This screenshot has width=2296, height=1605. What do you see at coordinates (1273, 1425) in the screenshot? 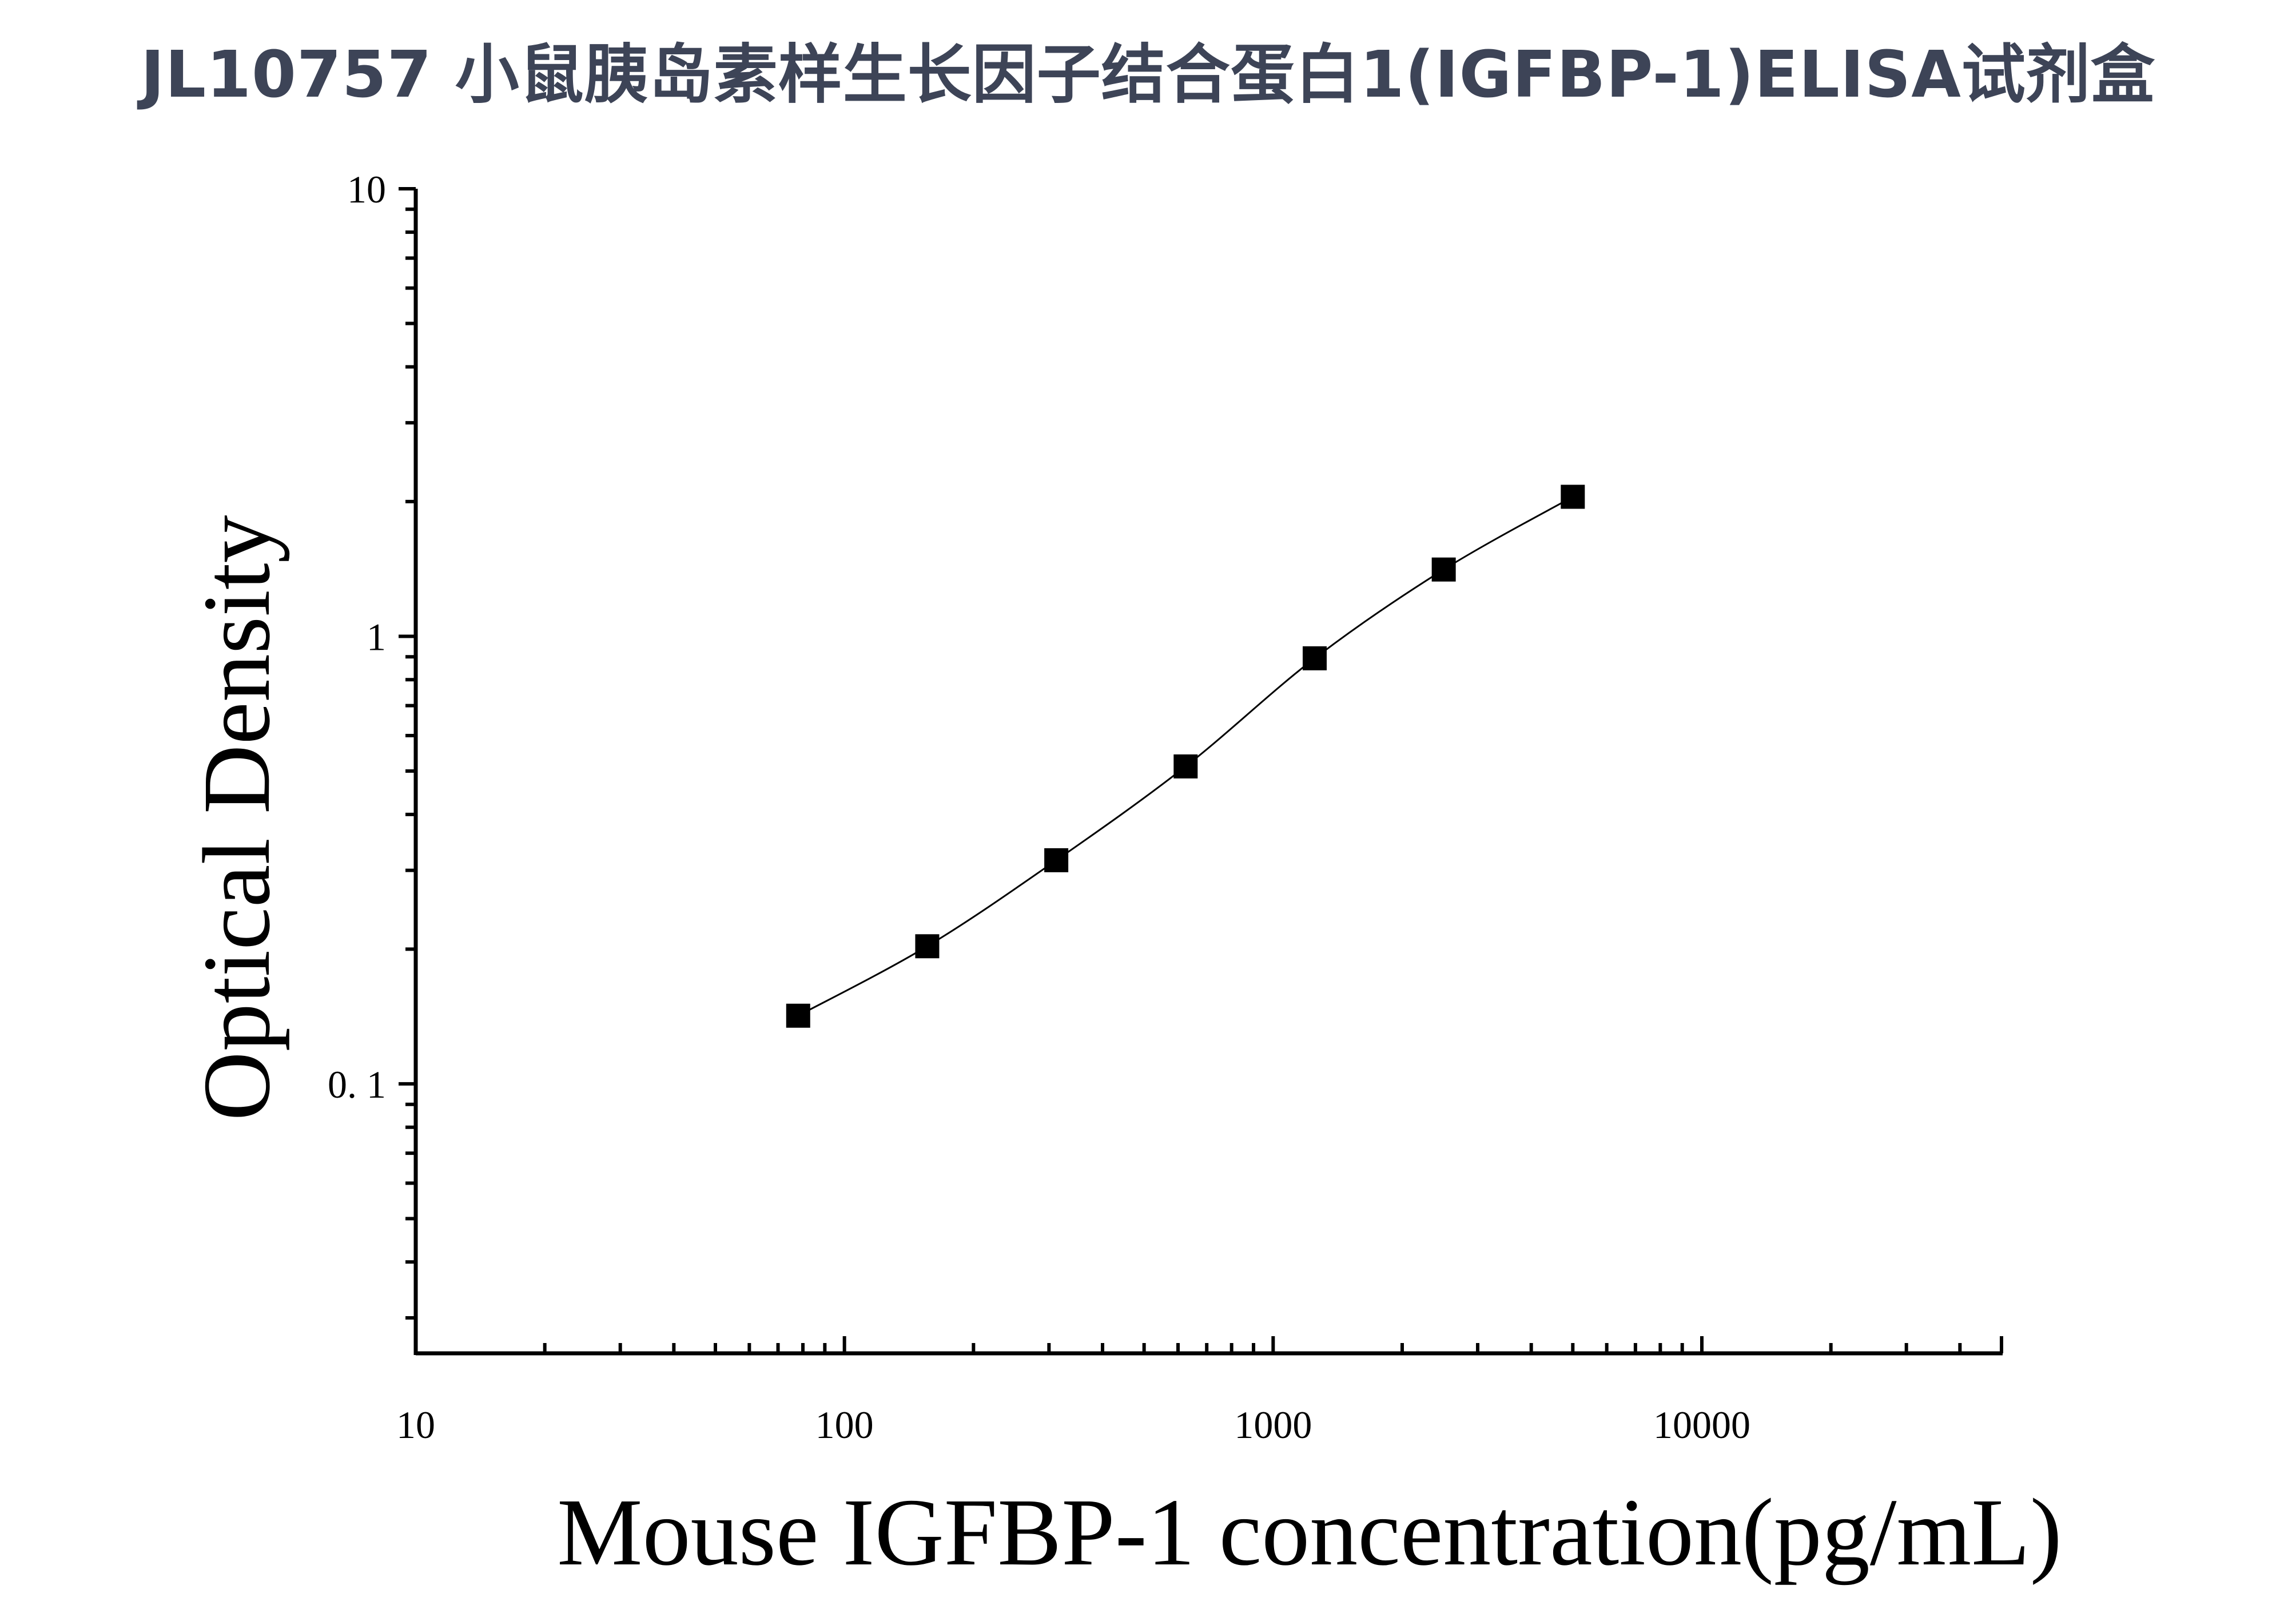
I see `x-tick-label: 1000` at bounding box center [1273, 1425].